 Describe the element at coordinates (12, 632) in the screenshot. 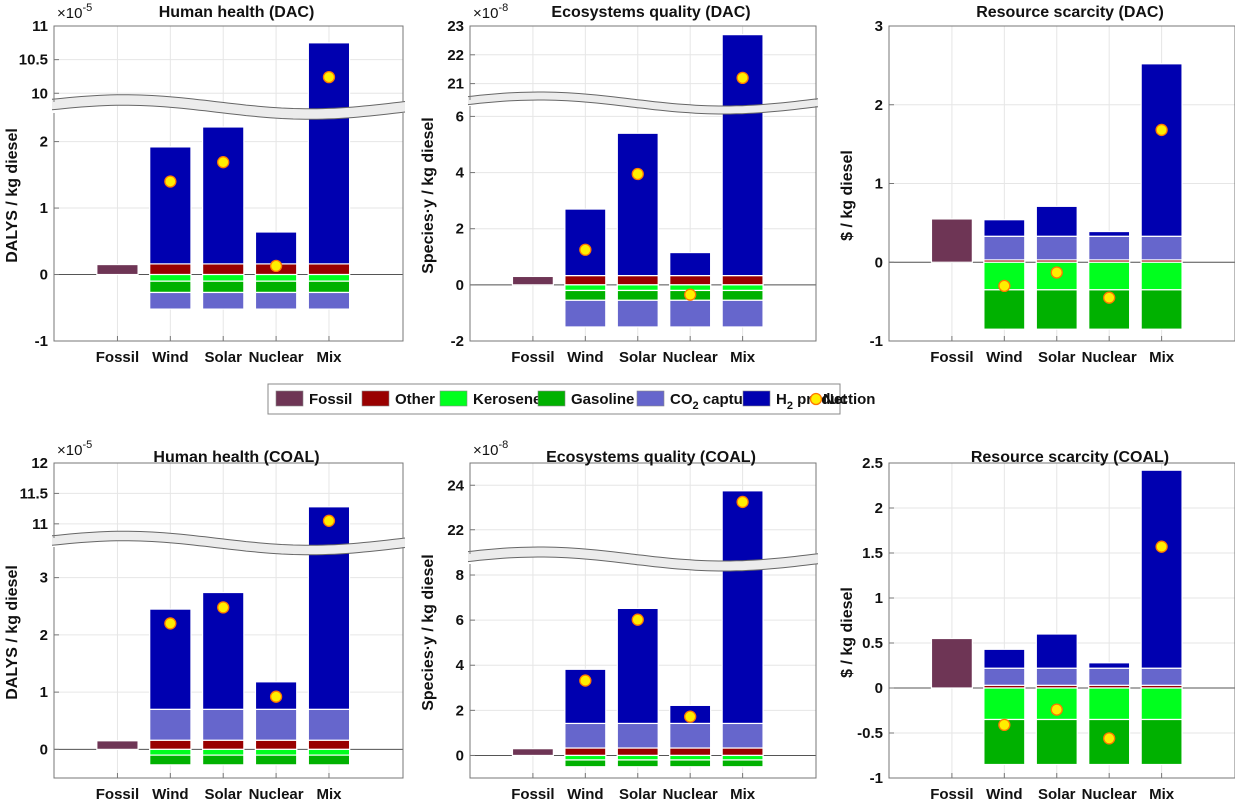

I see `y-axis-label: DALYS / kg diesel` at that location.